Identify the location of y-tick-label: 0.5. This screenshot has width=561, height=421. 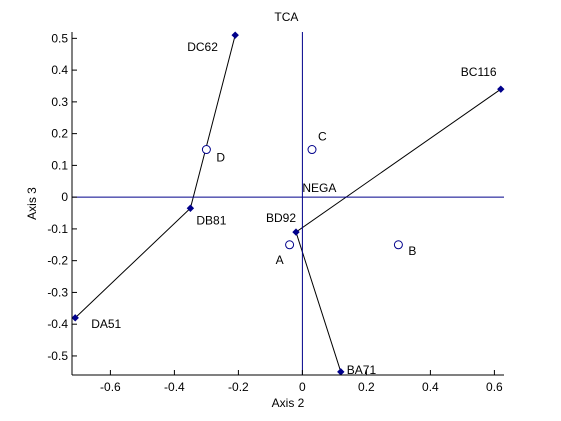
(59, 38).